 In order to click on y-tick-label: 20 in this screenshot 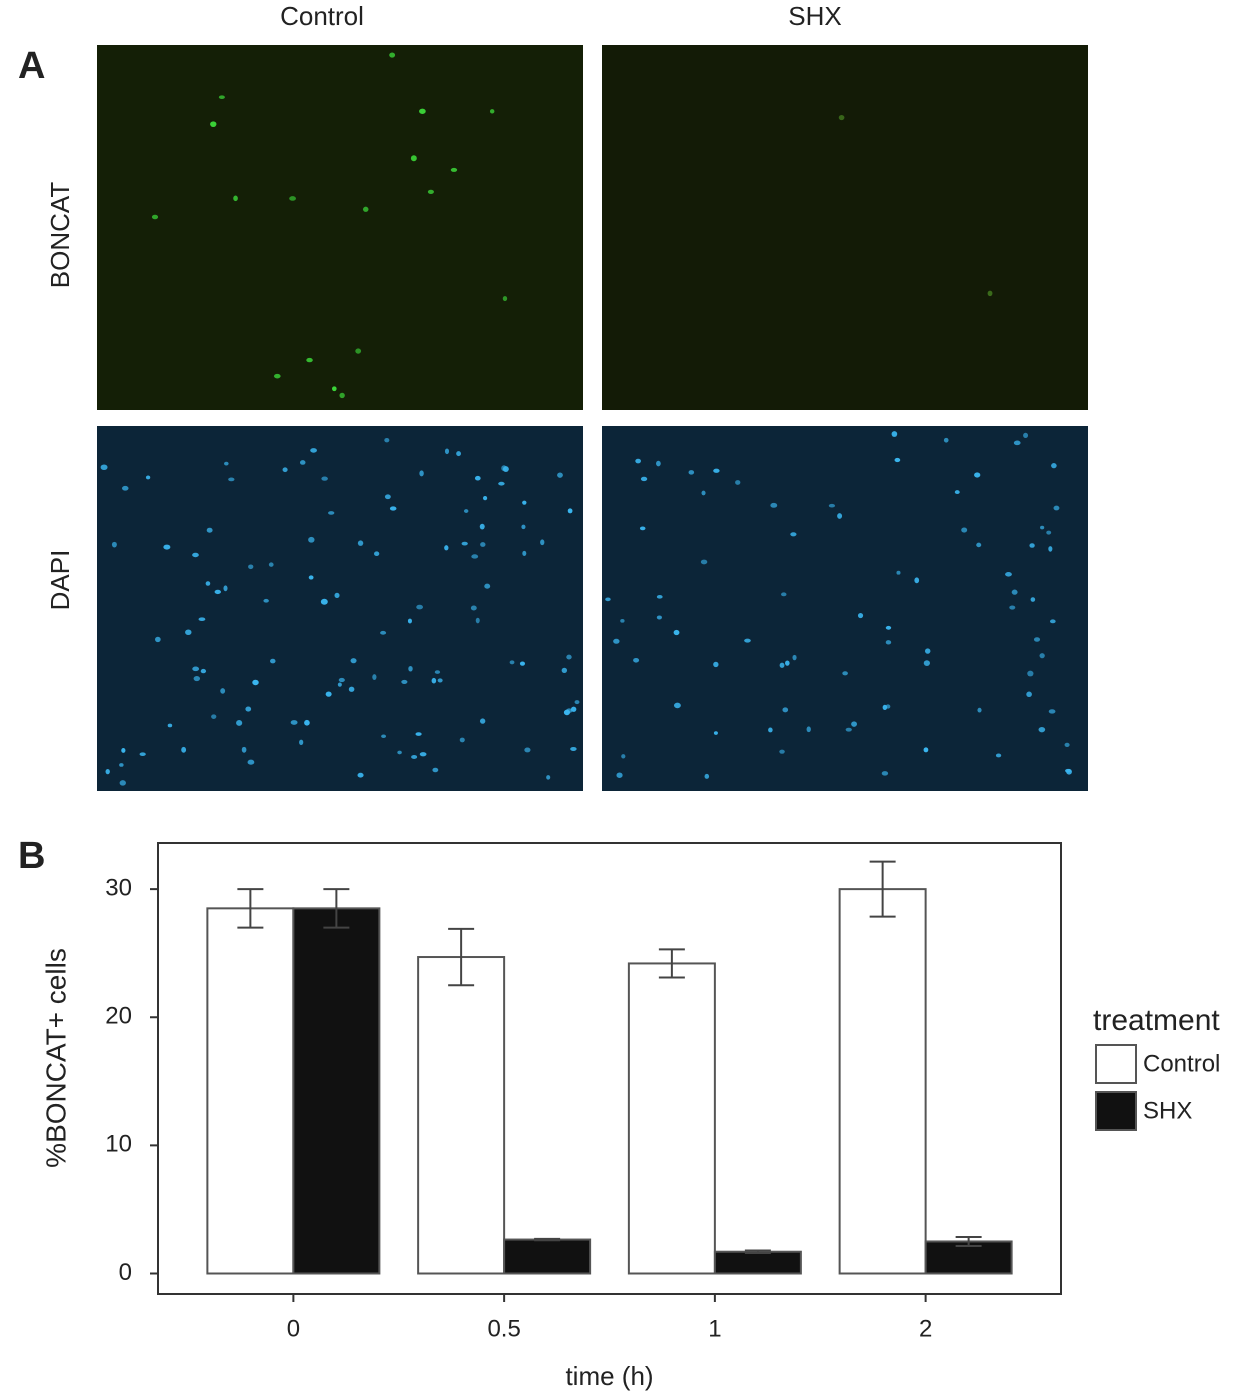, I will do `click(118, 1016)`.